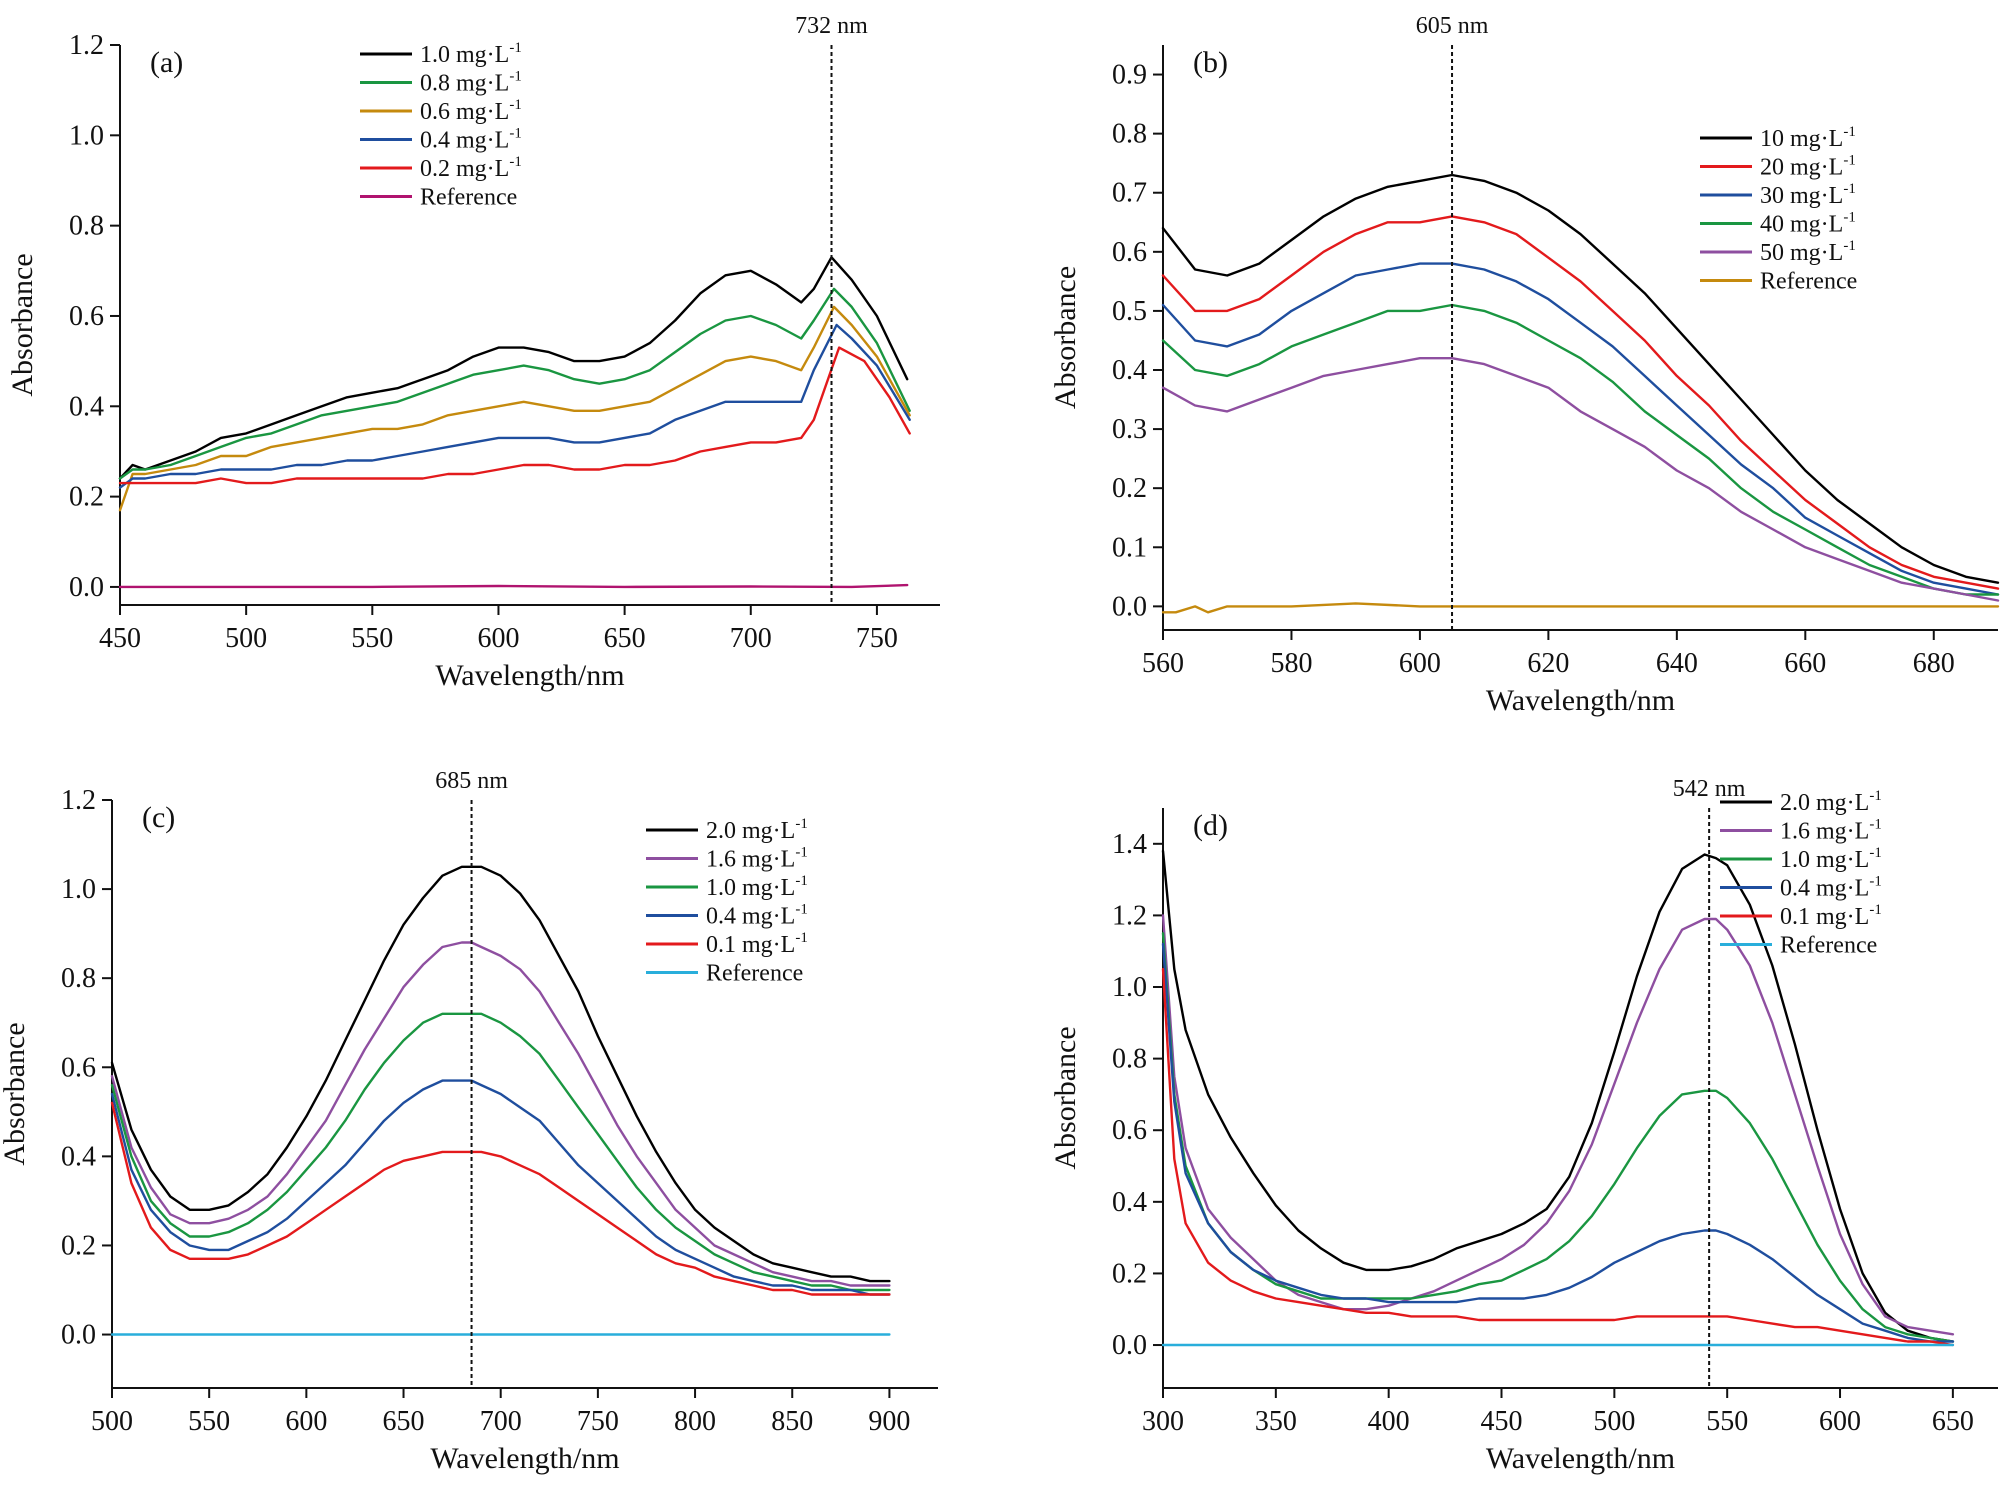 This screenshot has height=1485, width=2000. Describe the element at coordinates (501, 1421) in the screenshot. I see `x-tick-label: 700` at that location.